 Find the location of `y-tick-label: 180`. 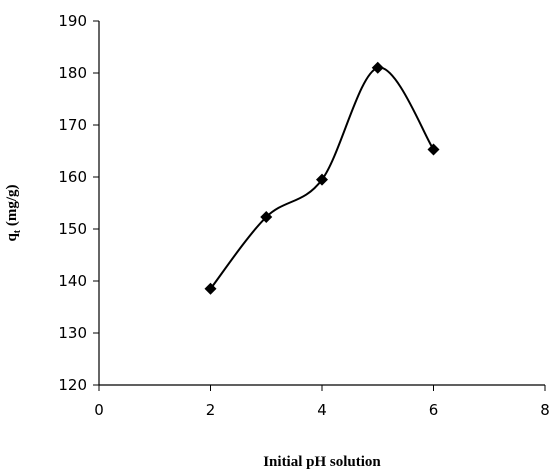

y-tick-label: 180 is located at coordinates (72, 73).